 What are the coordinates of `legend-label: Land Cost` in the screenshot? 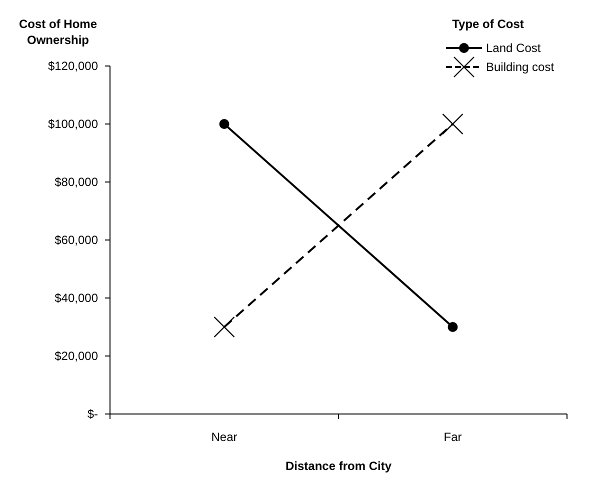 It's located at (514, 48).